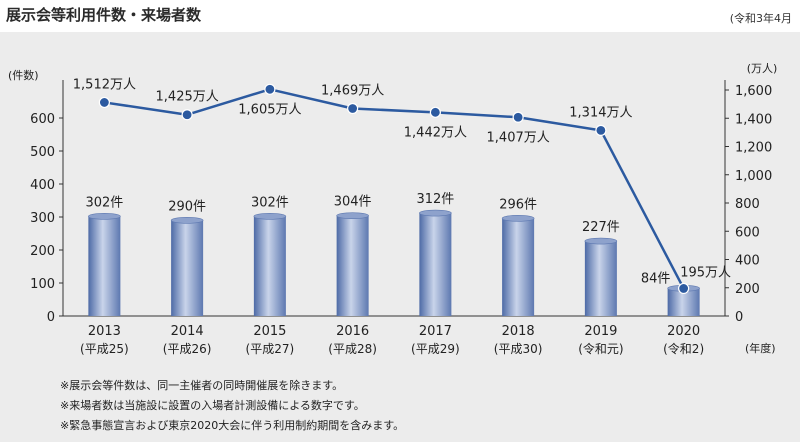 This screenshot has height=442, width=800. What do you see at coordinates (705, 272) in the screenshot?
I see `visitors-value-label: 195万人` at bounding box center [705, 272].